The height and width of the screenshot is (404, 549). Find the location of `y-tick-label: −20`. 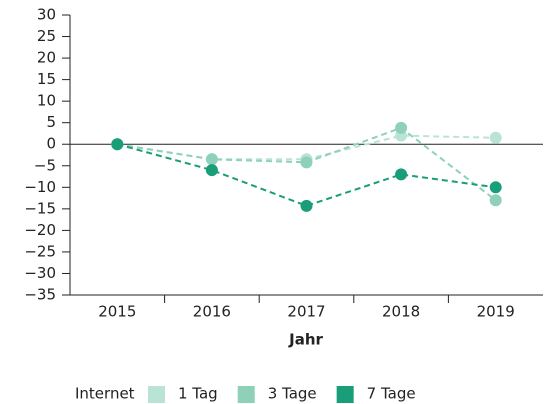

y-tick-label: −20 is located at coordinates (40, 230).